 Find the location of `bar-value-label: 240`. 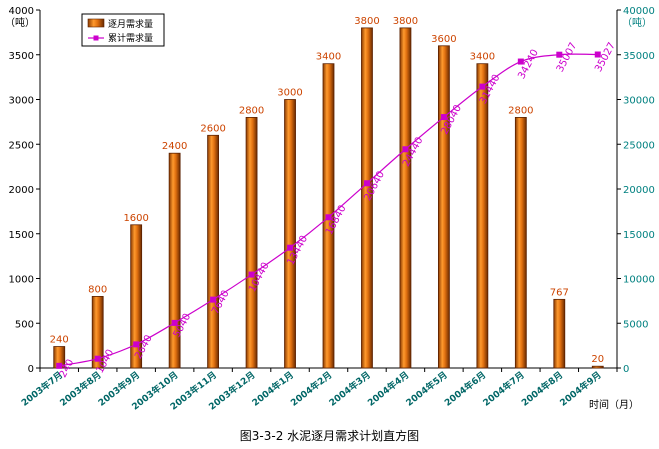

bar-value-label: 240 is located at coordinates (59, 340).